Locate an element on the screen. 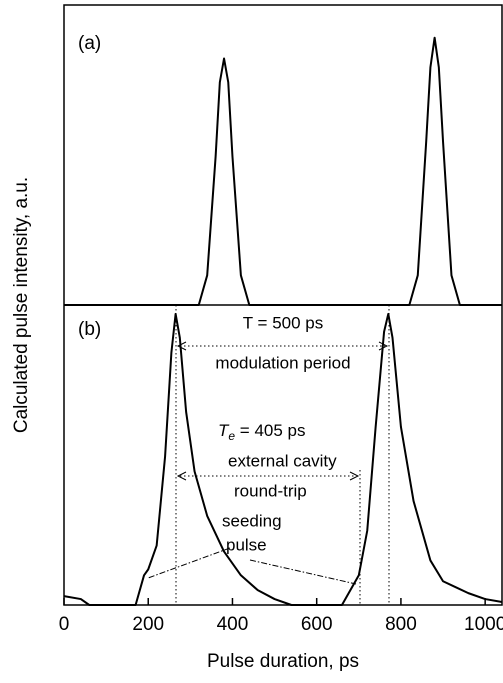  arrow-head is located at coordinates (268, 476).